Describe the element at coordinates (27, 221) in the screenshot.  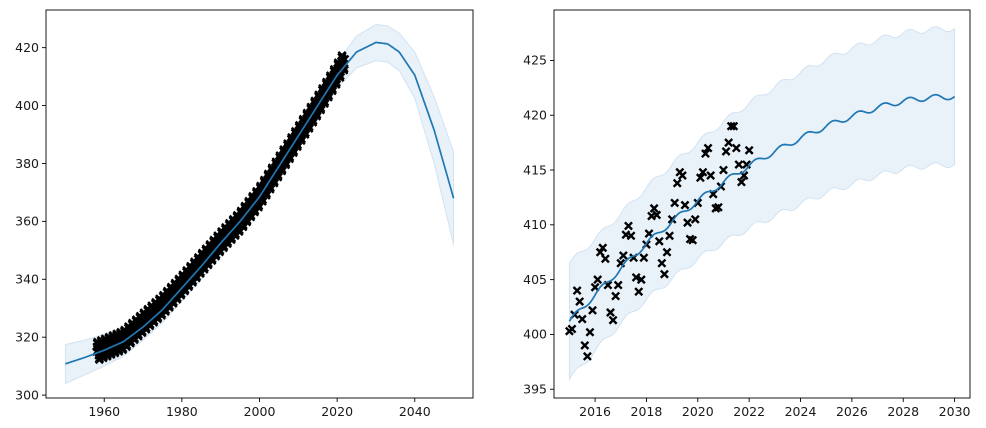
I see `y-tick-label: 360` at that location.